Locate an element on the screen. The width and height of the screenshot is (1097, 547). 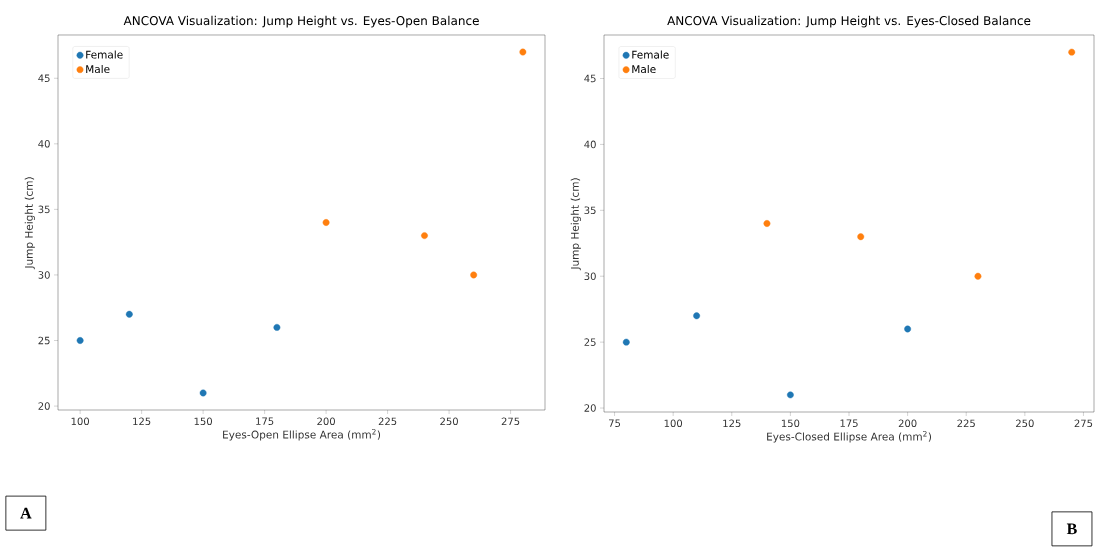
text: A is located at coordinates (26, 513).